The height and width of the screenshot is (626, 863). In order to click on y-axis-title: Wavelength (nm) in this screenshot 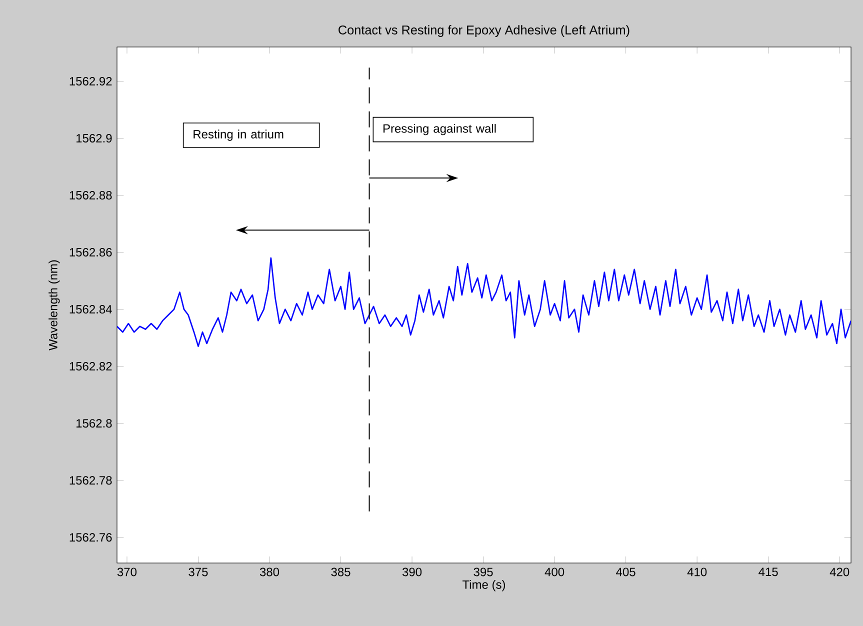, I will do `click(54, 305)`.